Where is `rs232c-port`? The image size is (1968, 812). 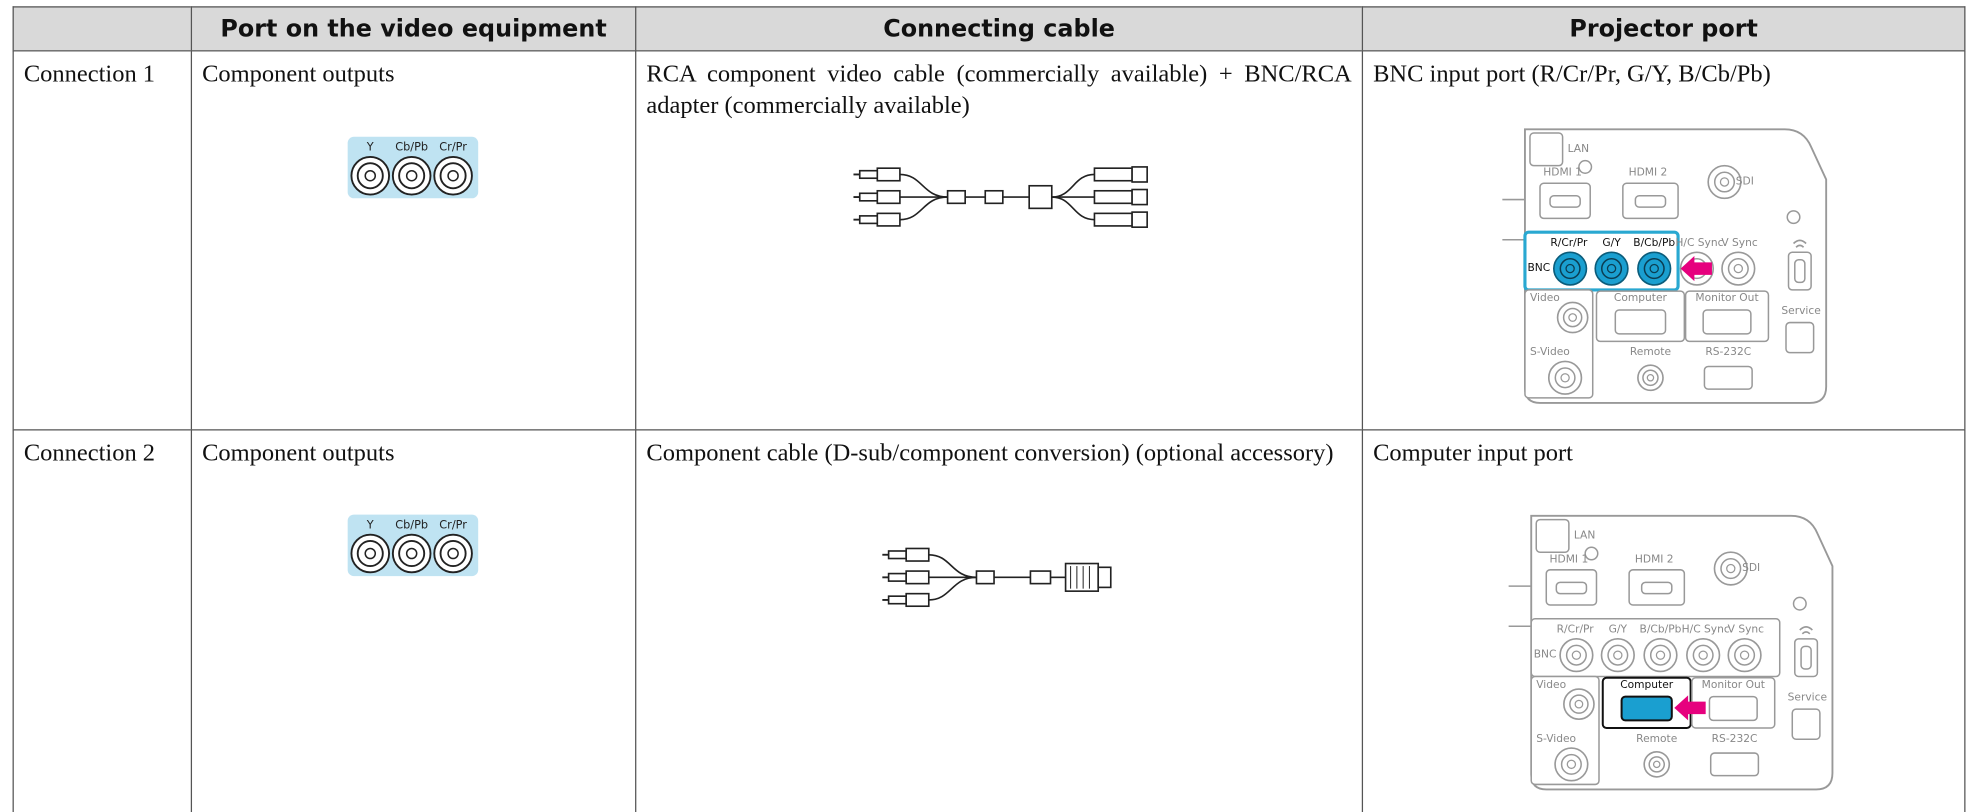 rs232c-port is located at coordinates (1728, 377).